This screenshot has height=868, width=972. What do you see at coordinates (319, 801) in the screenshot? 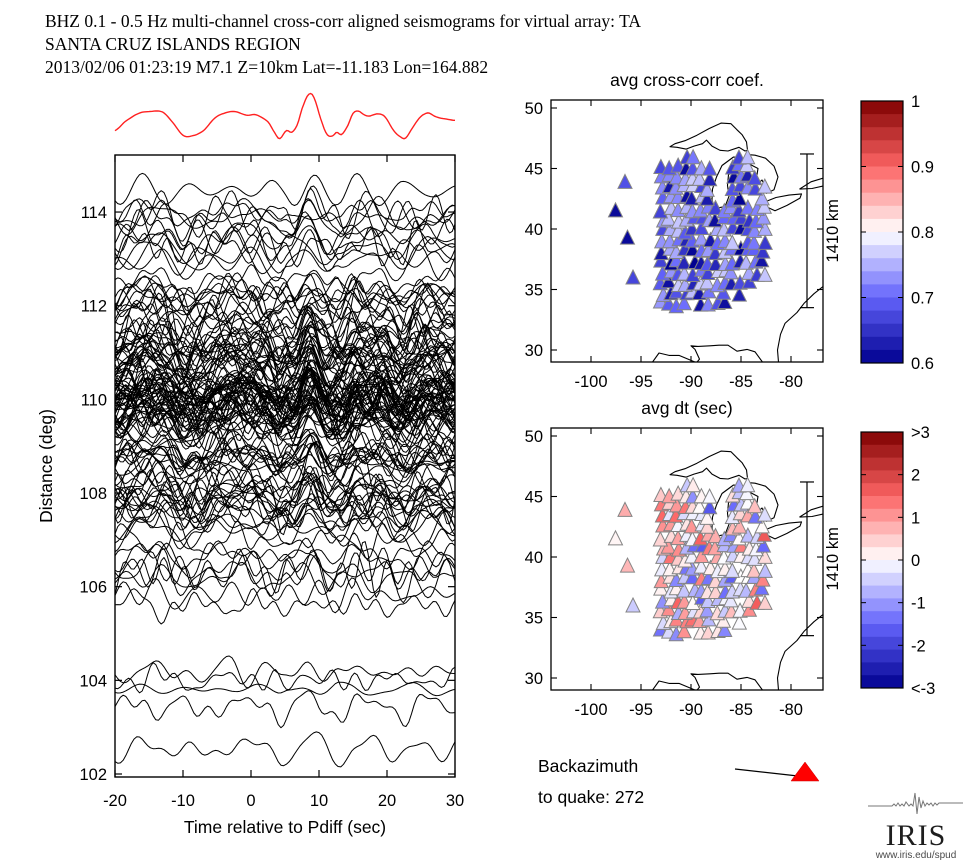
I see `x-axis-tick-label: 10` at bounding box center [319, 801].